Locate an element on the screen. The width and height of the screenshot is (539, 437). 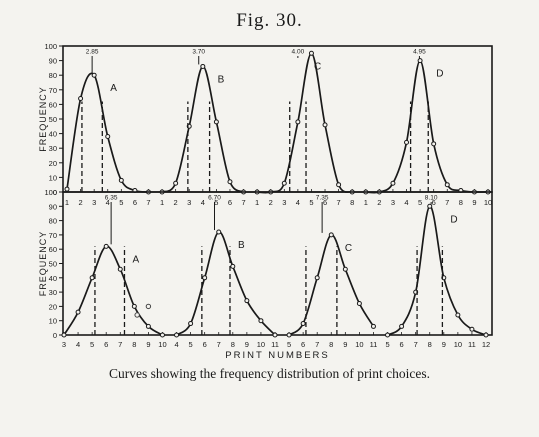
figure-title: Fig. 30. is located at coordinates (269, 20).